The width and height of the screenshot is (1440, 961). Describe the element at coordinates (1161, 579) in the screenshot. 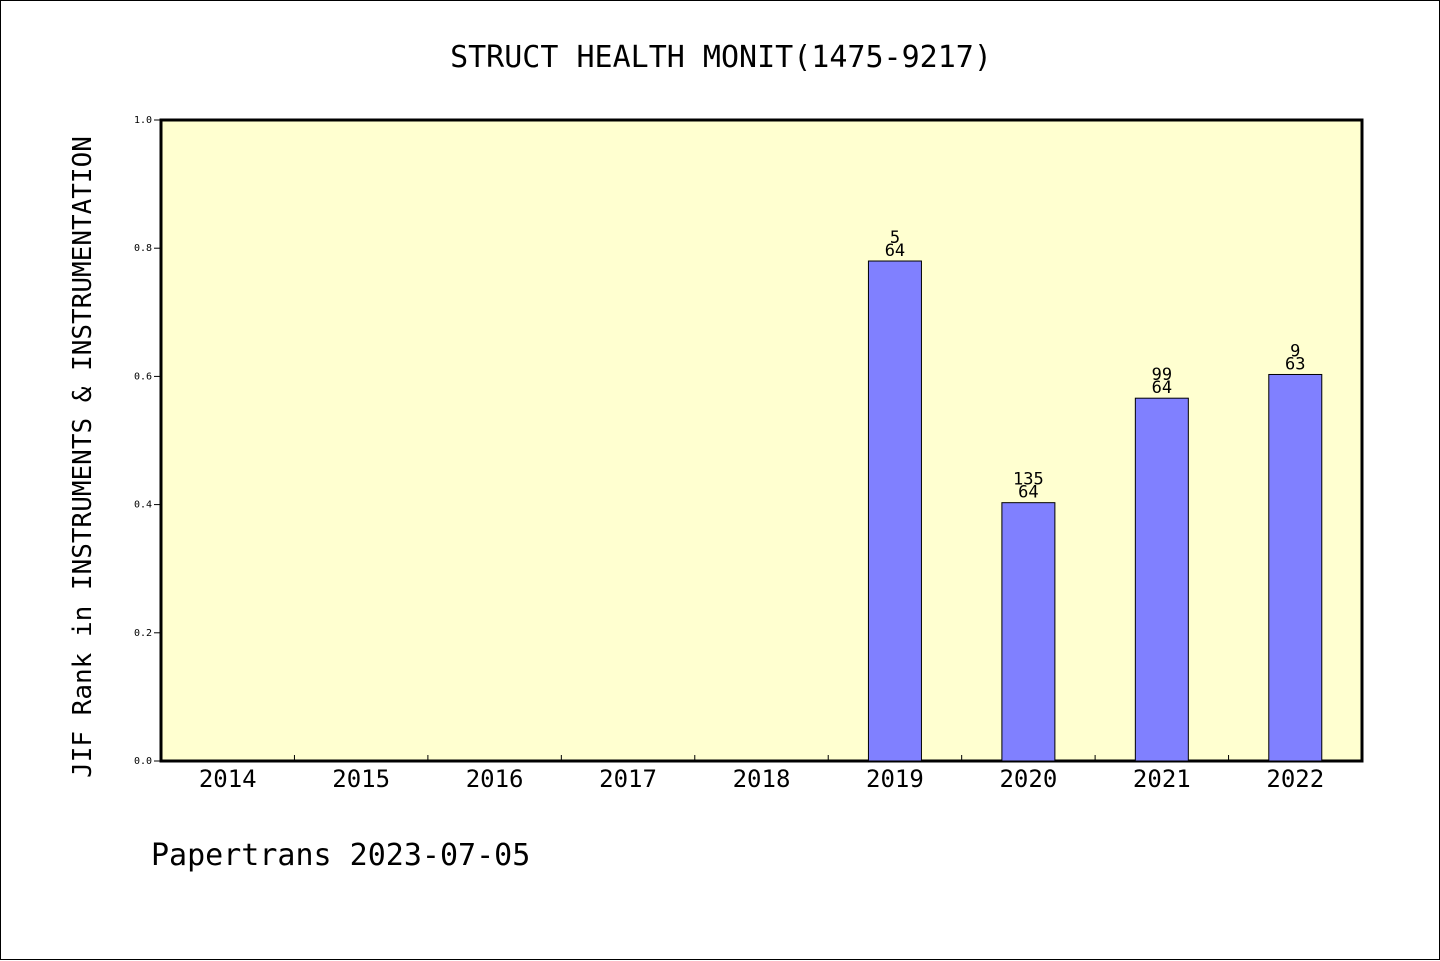

I see `bar-2021` at that location.